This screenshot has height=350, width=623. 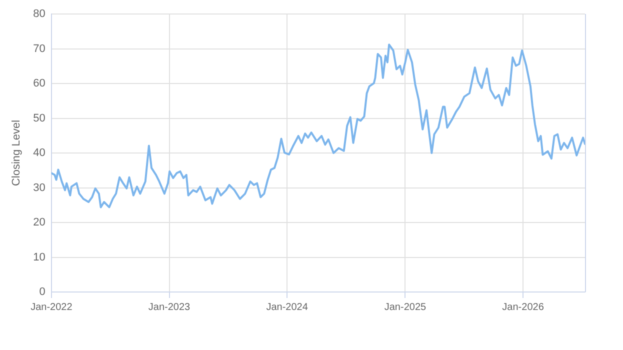 I want to click on y-tick-label: 80, so click(x=39, y=14).